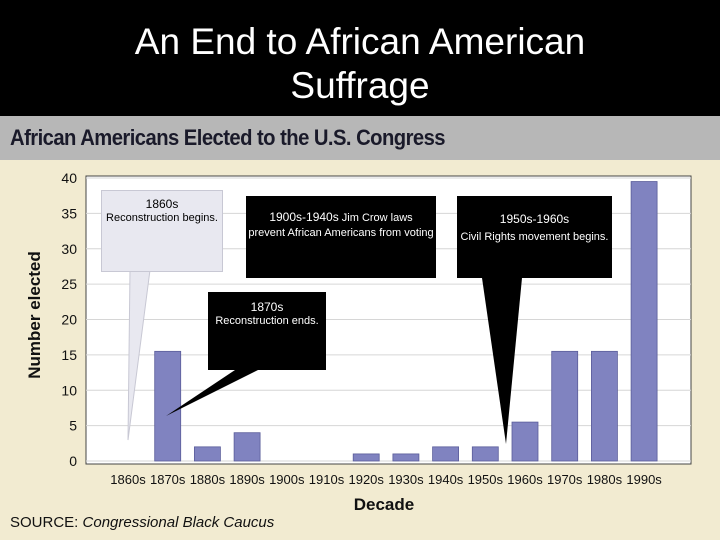  Describe the element at coordinates (247, 447) in the screenshot. I see `bar-1890s` at that location.